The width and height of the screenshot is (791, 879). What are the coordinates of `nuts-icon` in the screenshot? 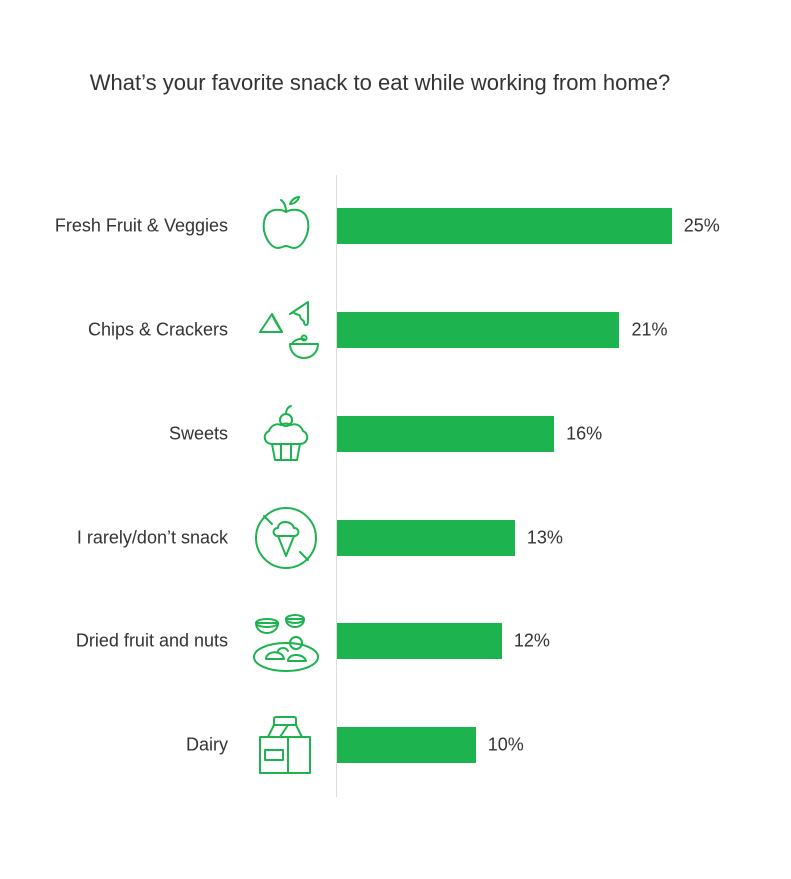 It's located at (286, 641).